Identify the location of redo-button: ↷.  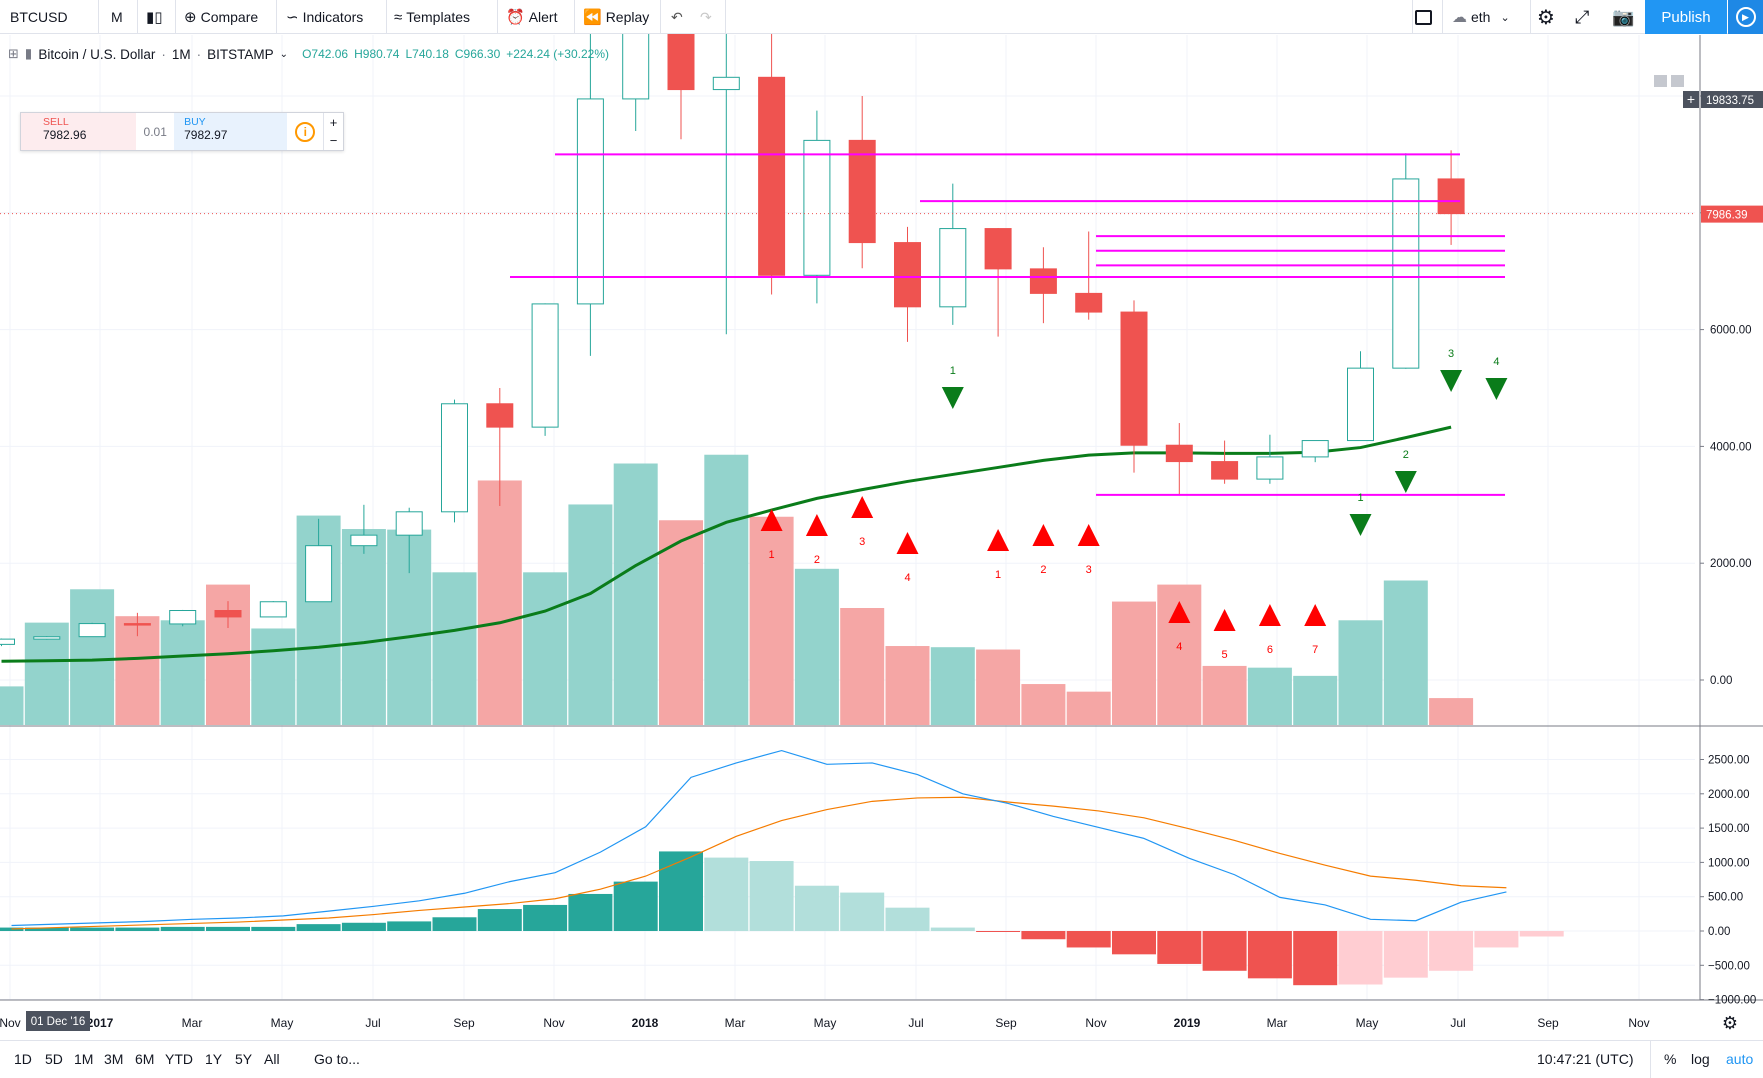
(706, 17).